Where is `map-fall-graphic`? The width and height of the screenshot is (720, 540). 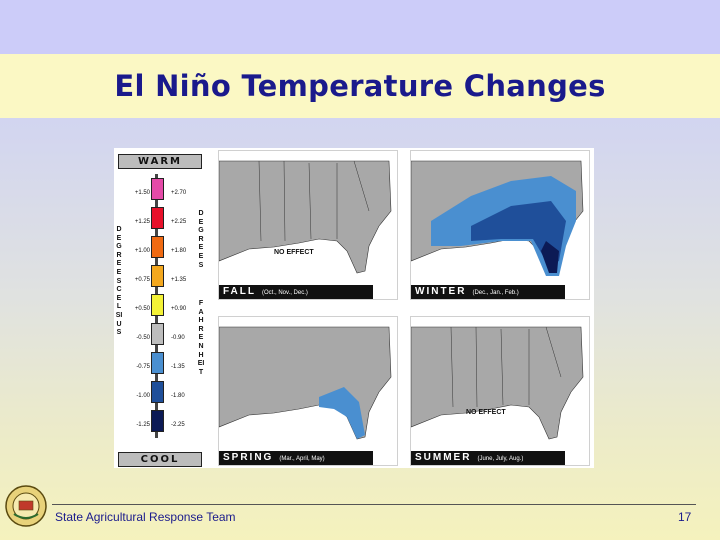
map-fall-graphic is located at coordinates (305, 217).